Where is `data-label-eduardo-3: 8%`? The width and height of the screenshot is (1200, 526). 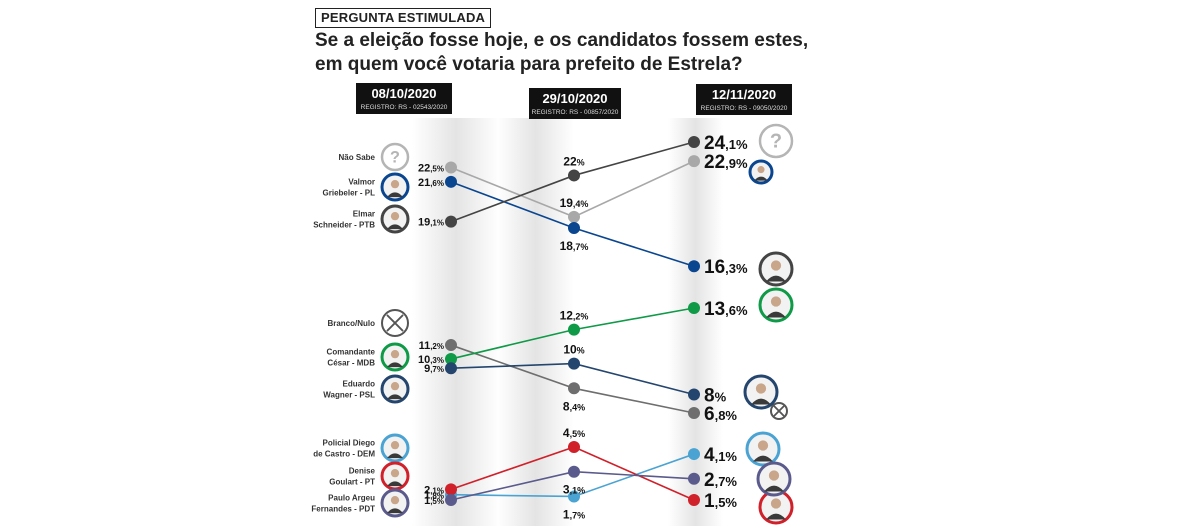 data-label-eduardo-3: 8% is located at coordinates (715, 395).